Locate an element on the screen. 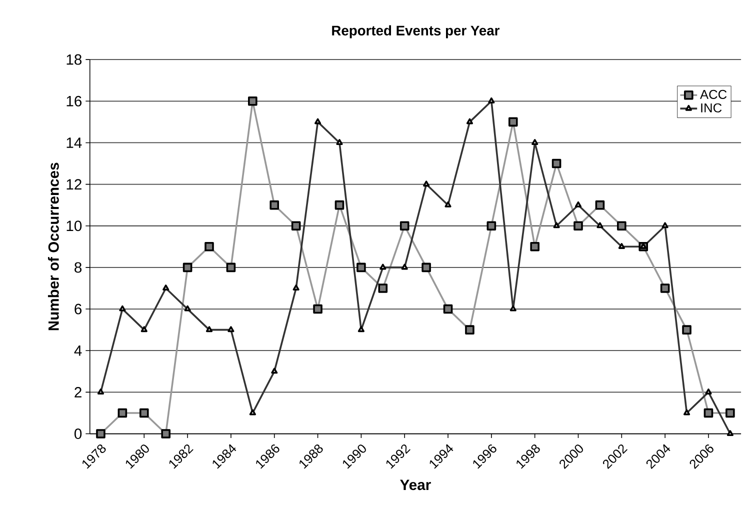 This screenshot has width=746, height=525. chart-title: Reported Events per Year is located at coordinates (416, 31).